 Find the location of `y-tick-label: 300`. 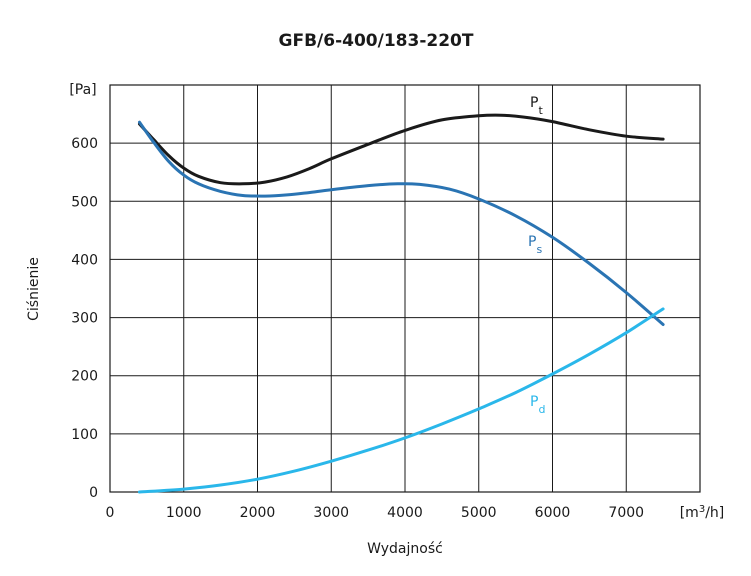

y-tick-label: 300 is located at coordinates (84, 319).